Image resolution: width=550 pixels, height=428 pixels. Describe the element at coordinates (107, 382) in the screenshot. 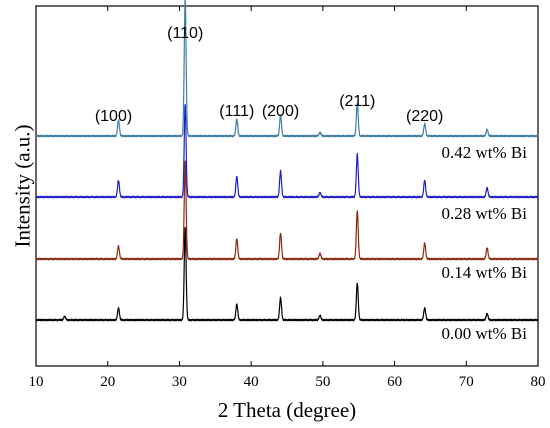

I see `x-tick-label-1: 20` at that location.